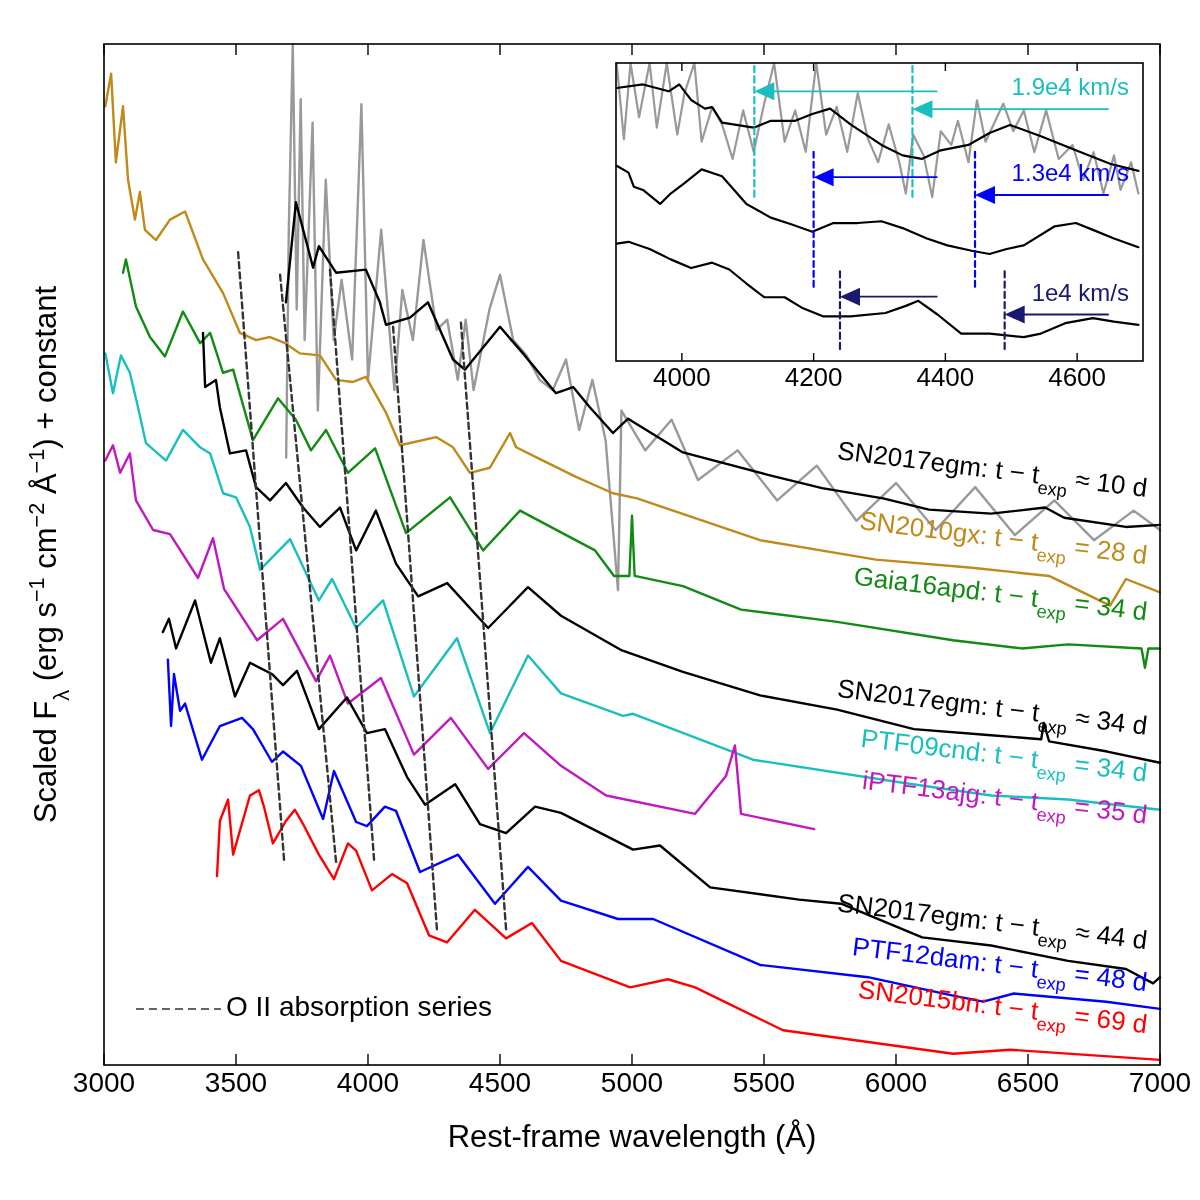 This screenshot has height=1200, width=1200. I want to click on annotation: 1.9e4 km/s, so click(1070, 87).